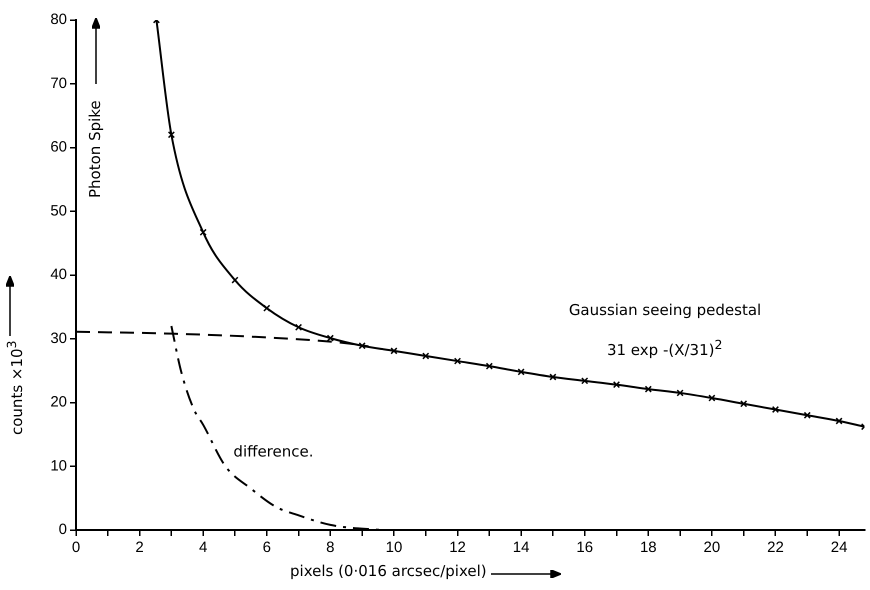  I want to click on y-tick-label: 0, so click(62, 529).